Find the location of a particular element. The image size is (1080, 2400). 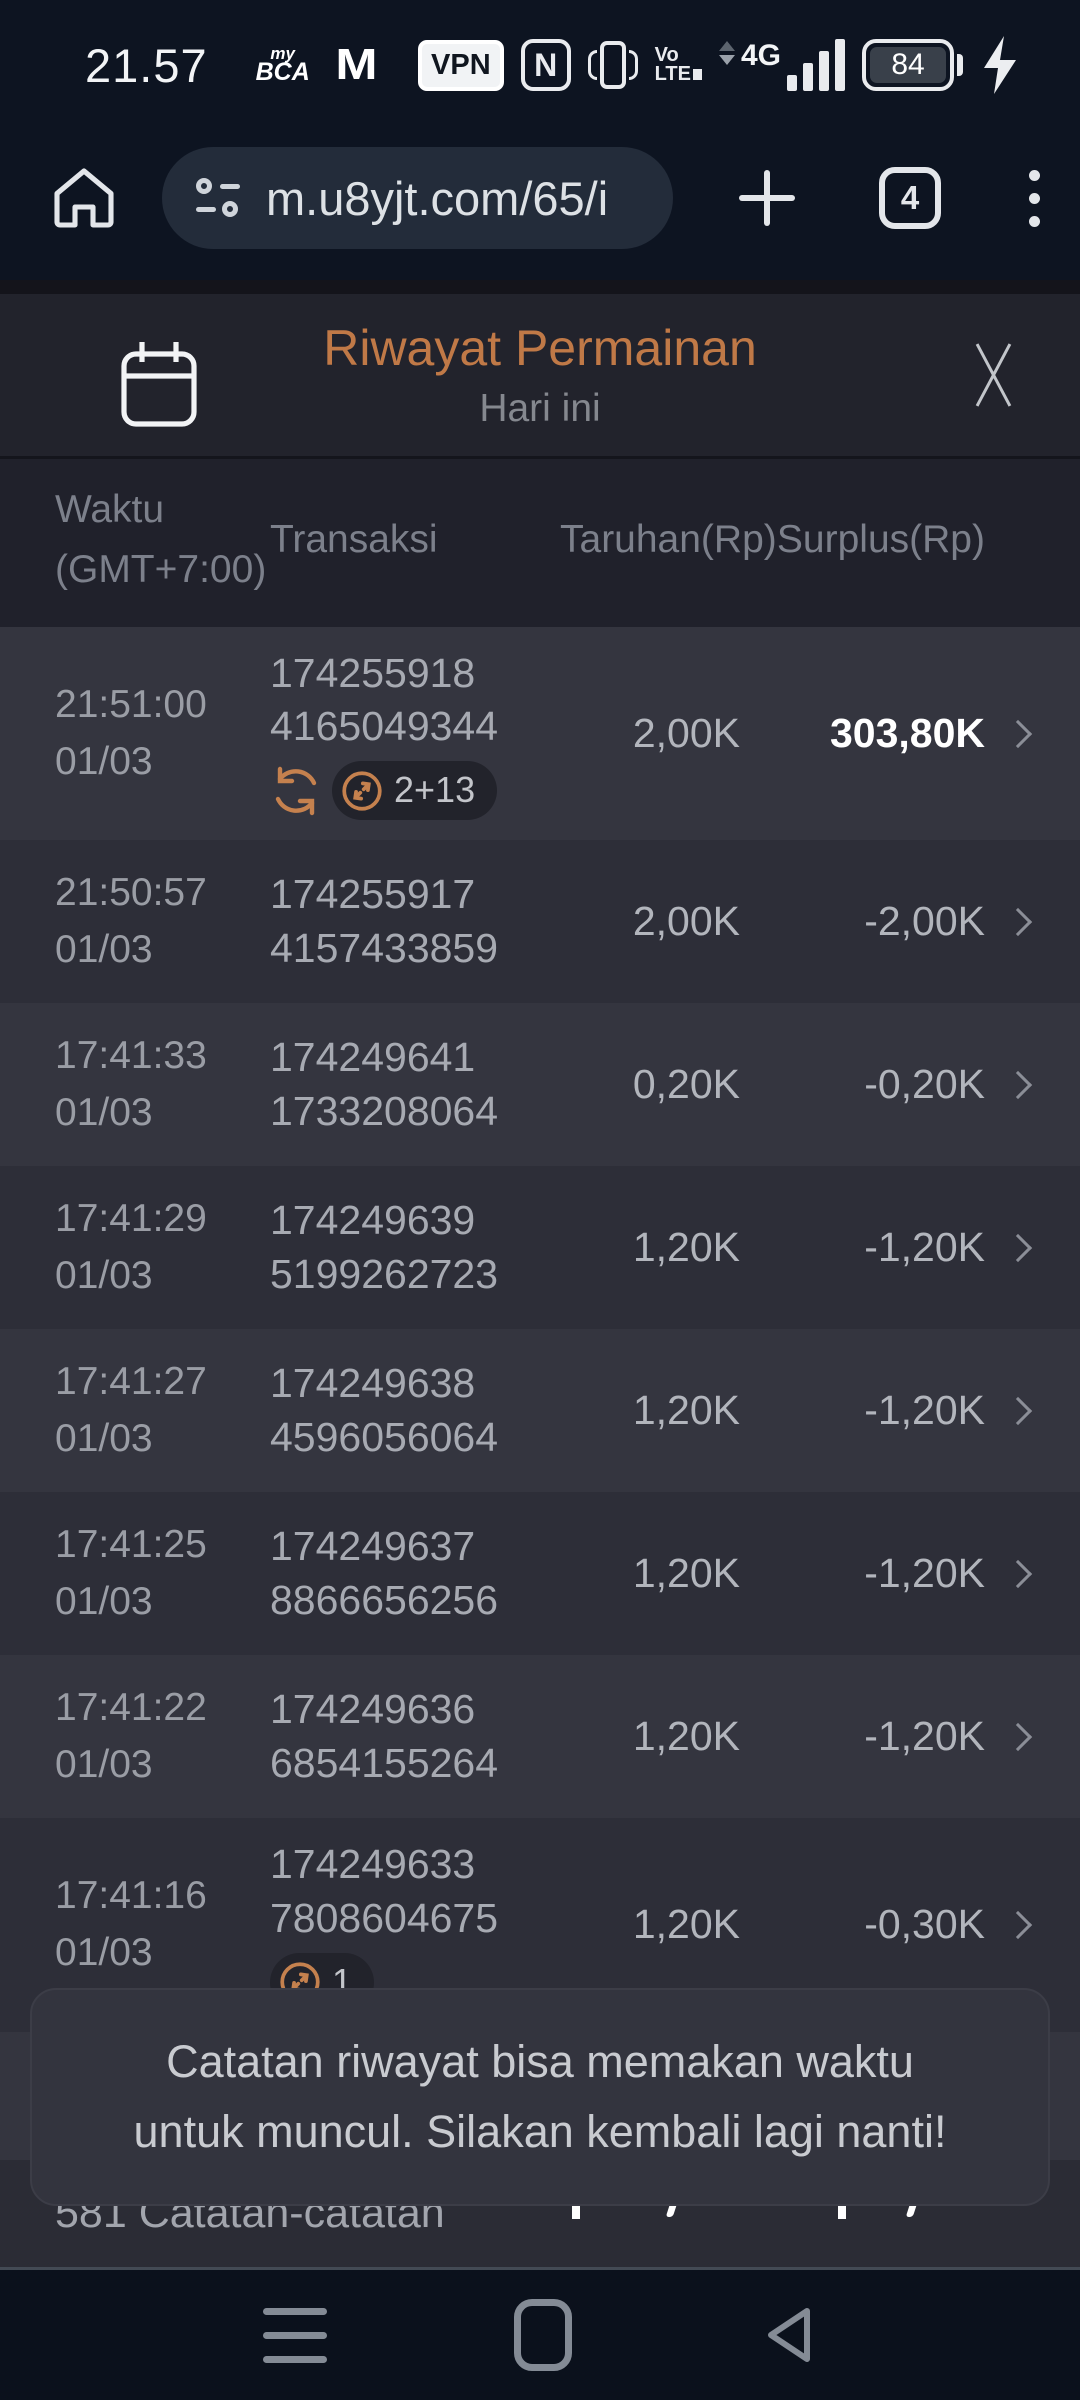

transaction-id: 174249639 is located at coordinates (373, 1220).